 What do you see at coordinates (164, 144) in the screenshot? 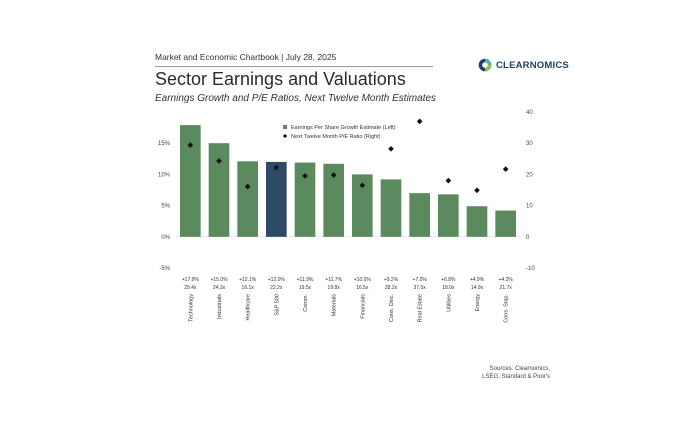
I see `left-axis-tick: 15%` at bounding box center [164, 144].